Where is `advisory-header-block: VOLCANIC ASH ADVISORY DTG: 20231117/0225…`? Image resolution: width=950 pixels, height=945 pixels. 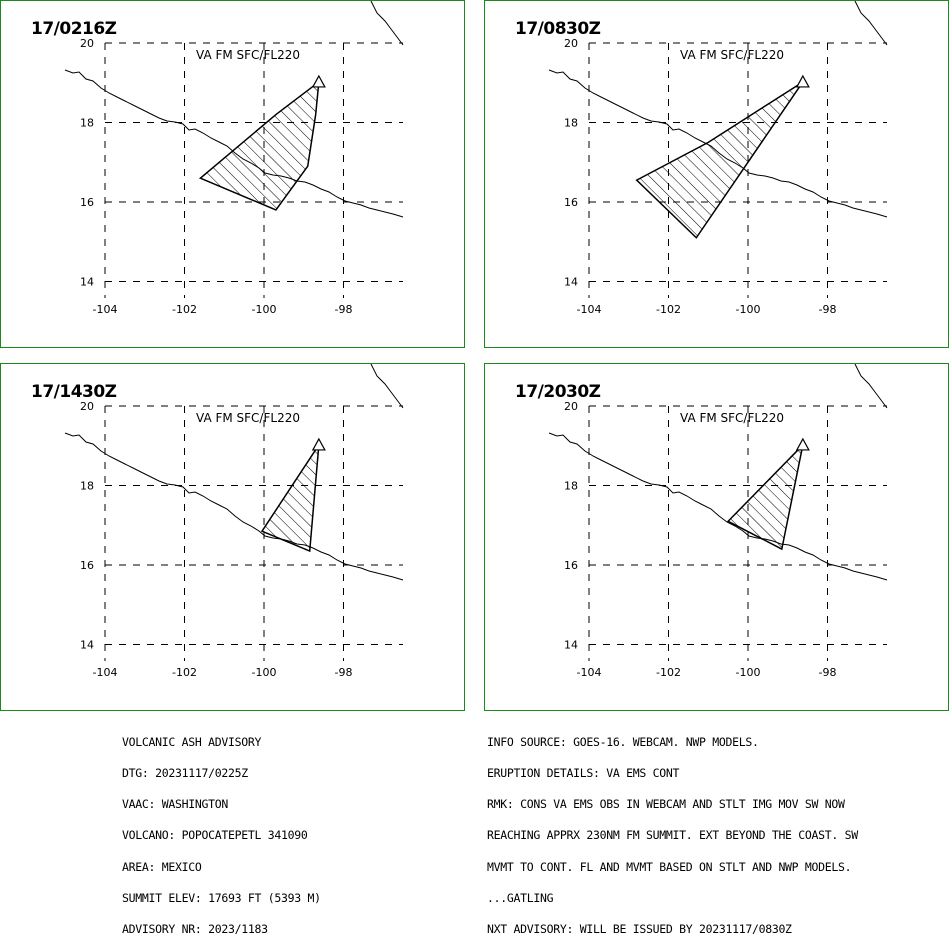
advisory-header-block: VOLCANIC ASH ADVISORY DTG: 20231117/0225… is located at coordinates (221, 830).